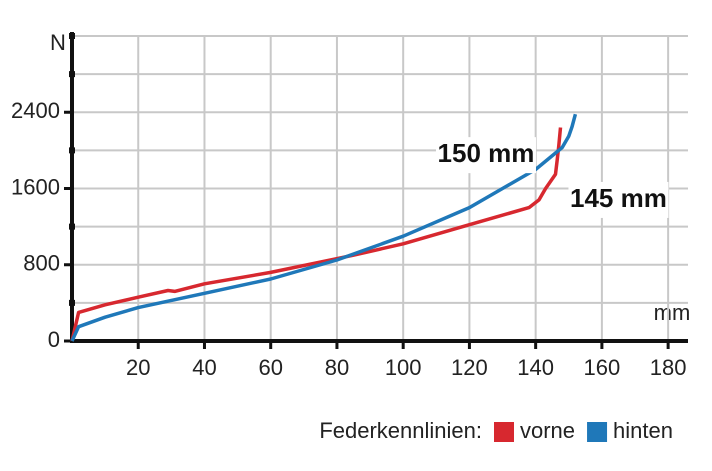 The height and width of the screenshot is (471, 712). I want to click on x-tick-label: 60, so click(270, 367).